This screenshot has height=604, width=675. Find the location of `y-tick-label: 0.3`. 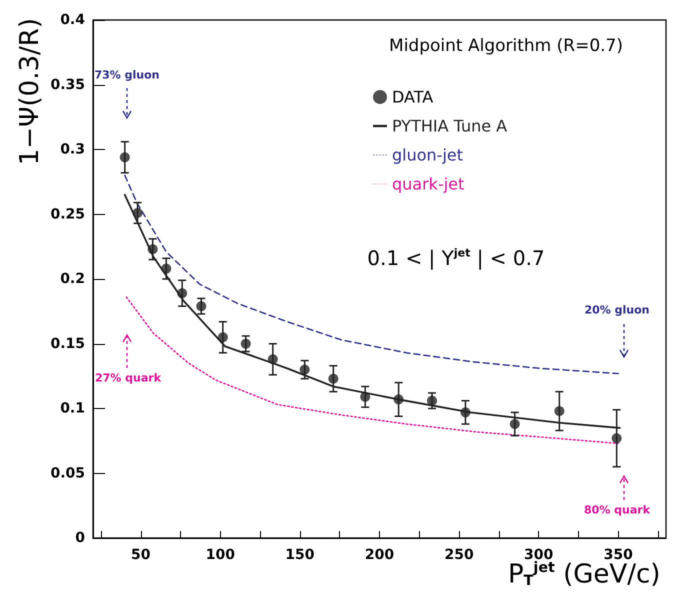

y-tick-label: 0.3 is located at coordinates (72, 150).